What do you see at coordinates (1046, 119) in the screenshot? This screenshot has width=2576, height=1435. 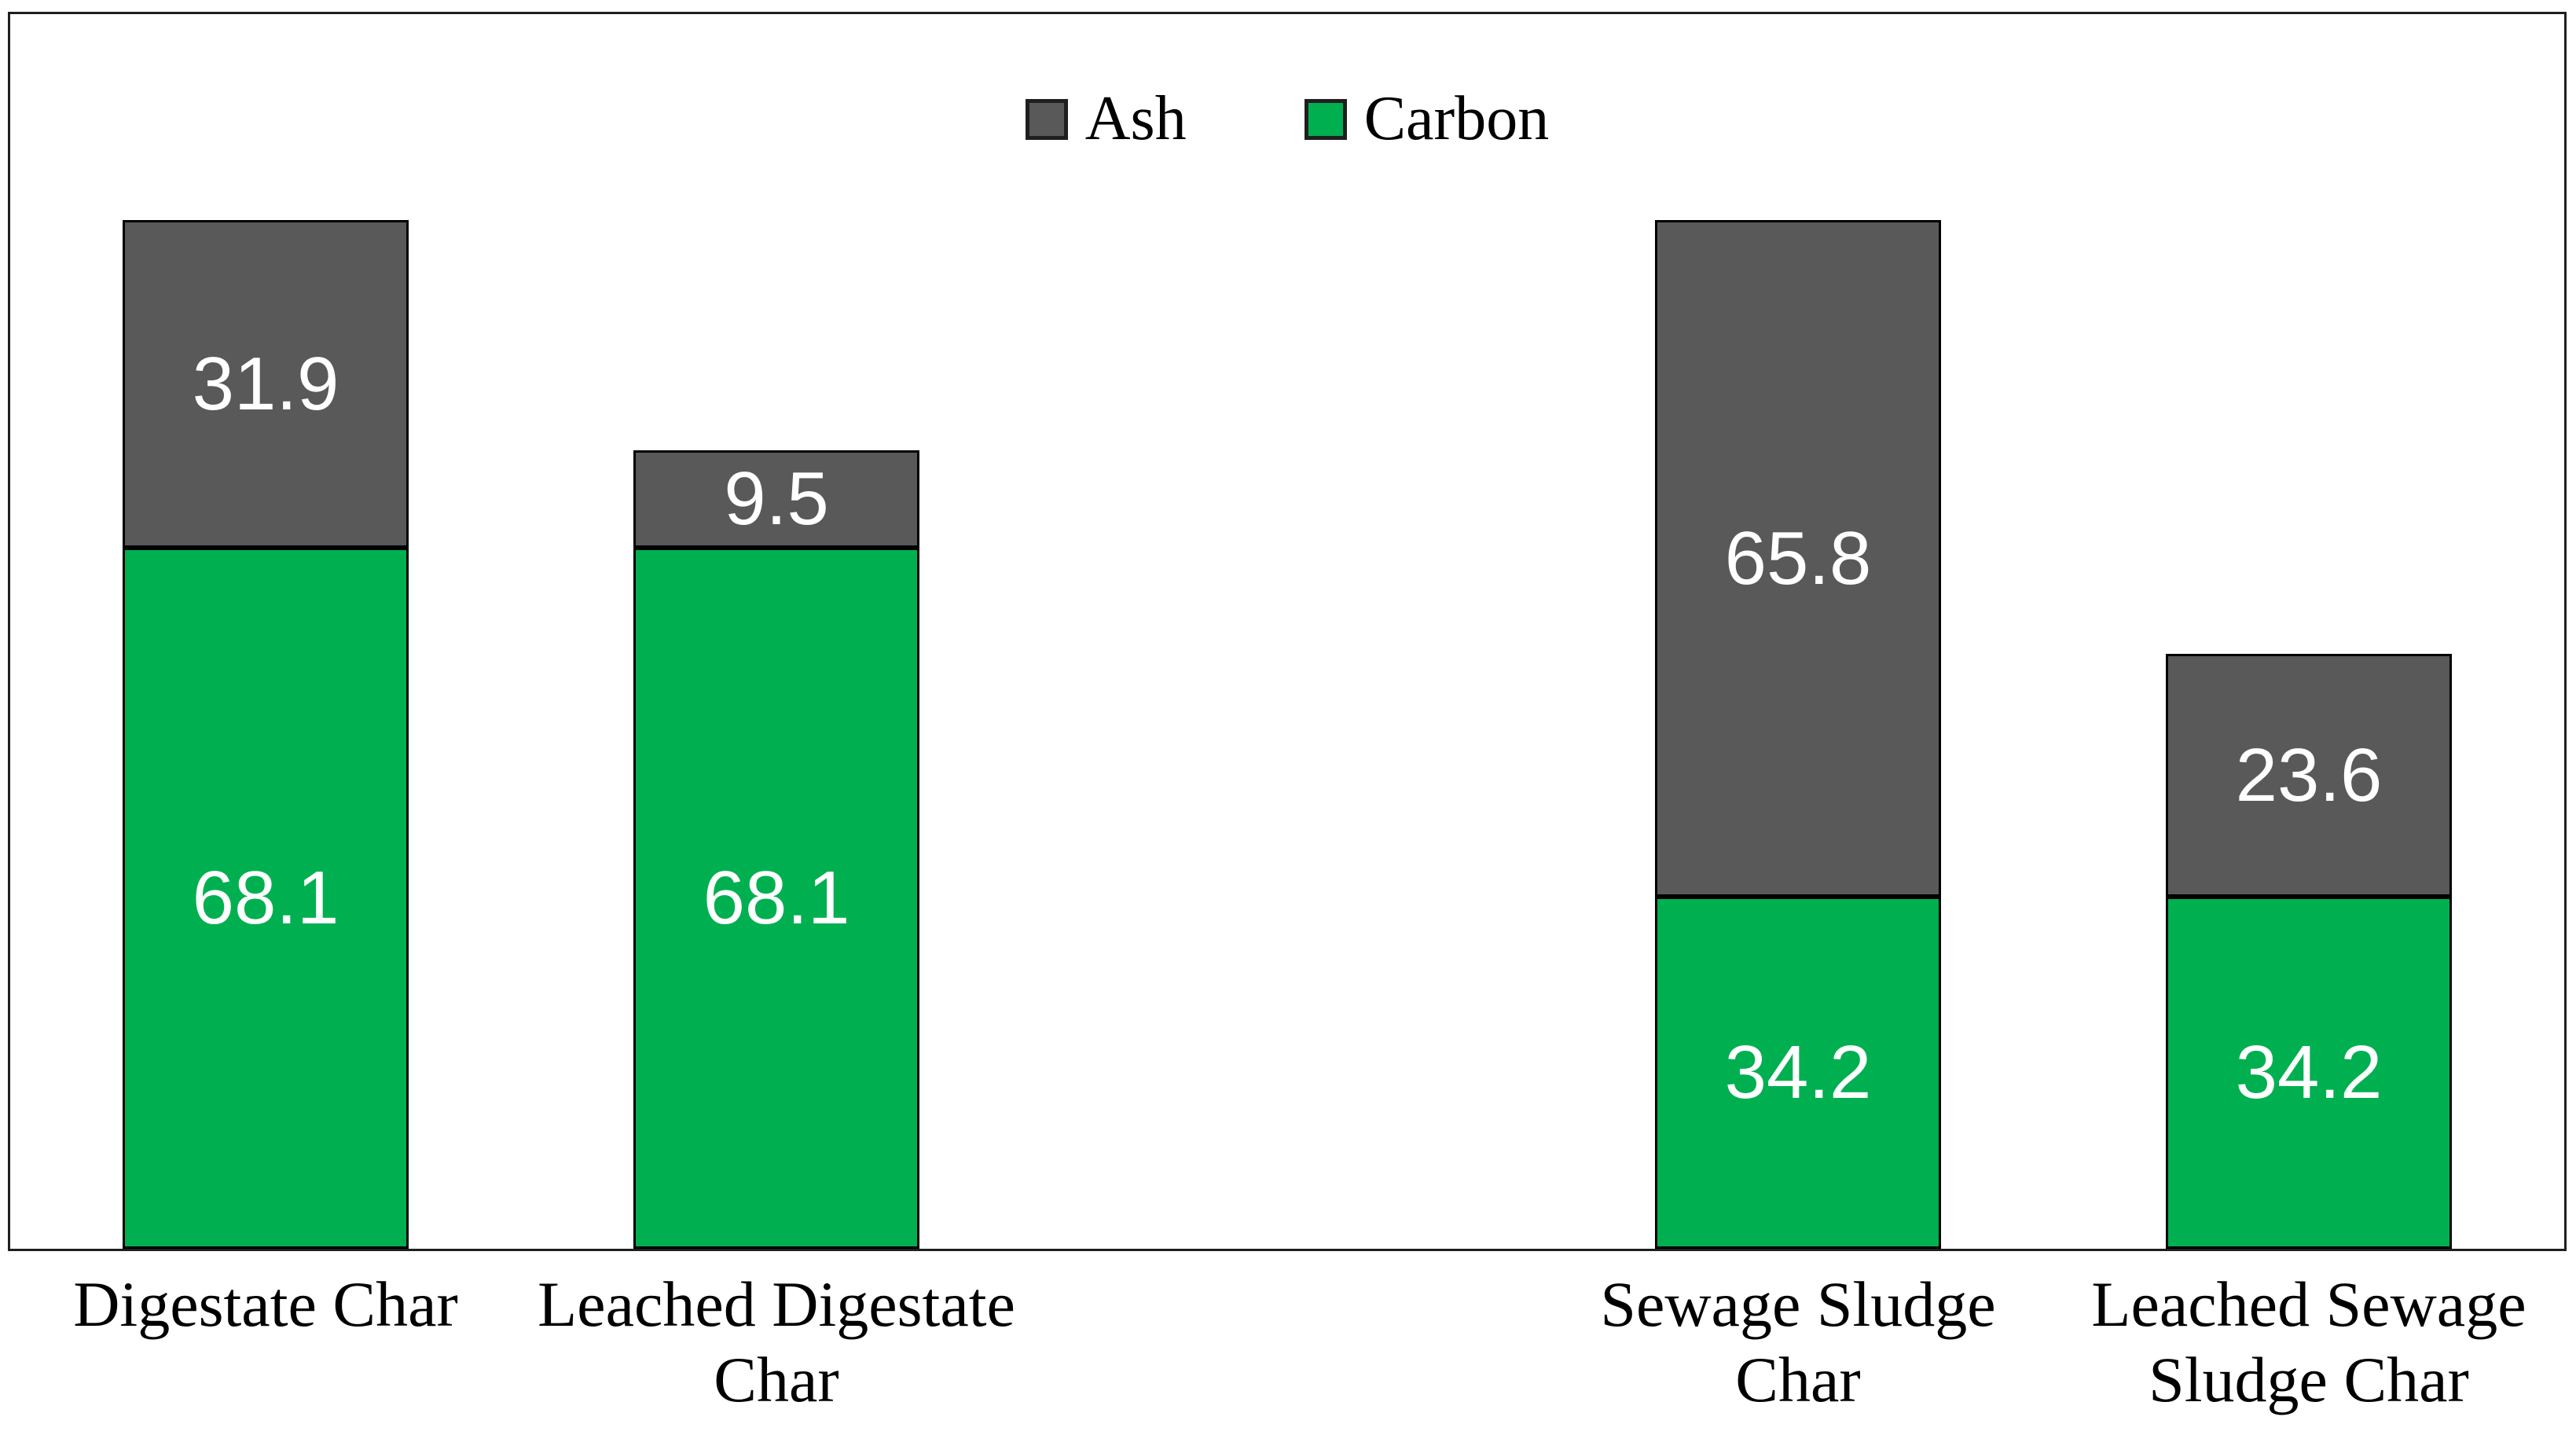 I see `legend-swatch-ash-icon` at bounding box center [1046, 119].